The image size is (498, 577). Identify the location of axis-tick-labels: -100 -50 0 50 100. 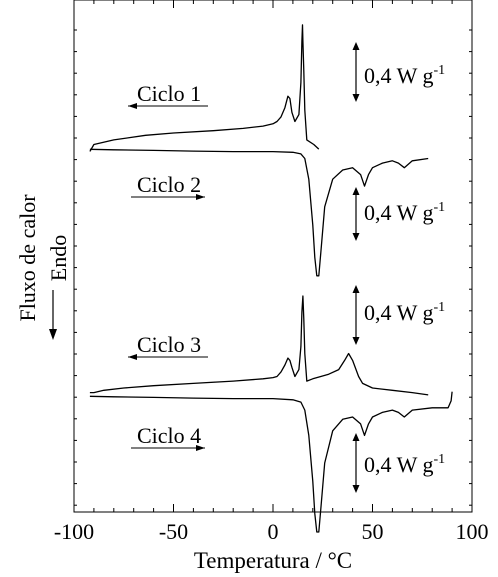
(271, 531).